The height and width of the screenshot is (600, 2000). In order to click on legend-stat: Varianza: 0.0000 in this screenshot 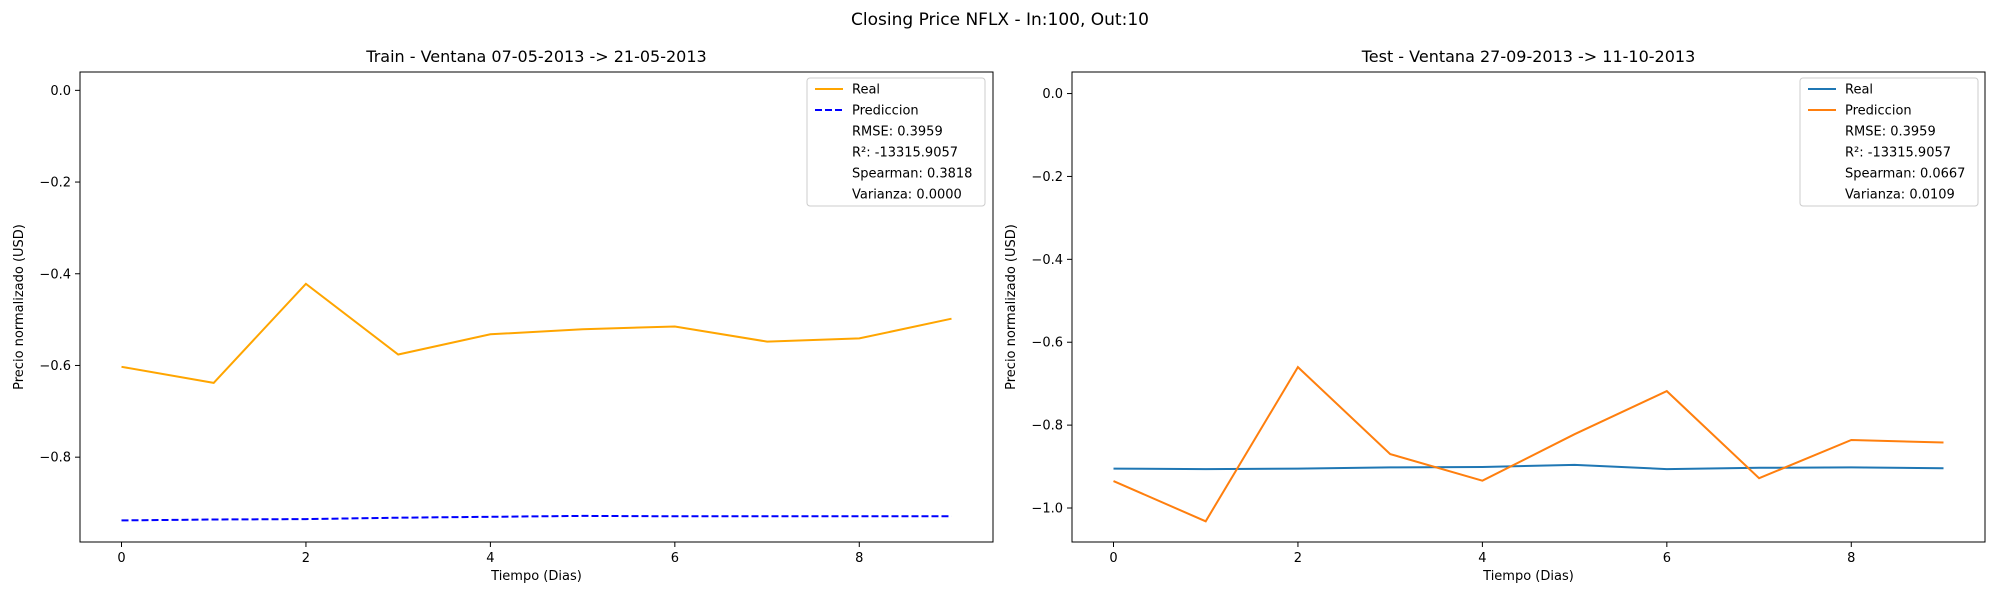, I will do `click(907, 195)`.